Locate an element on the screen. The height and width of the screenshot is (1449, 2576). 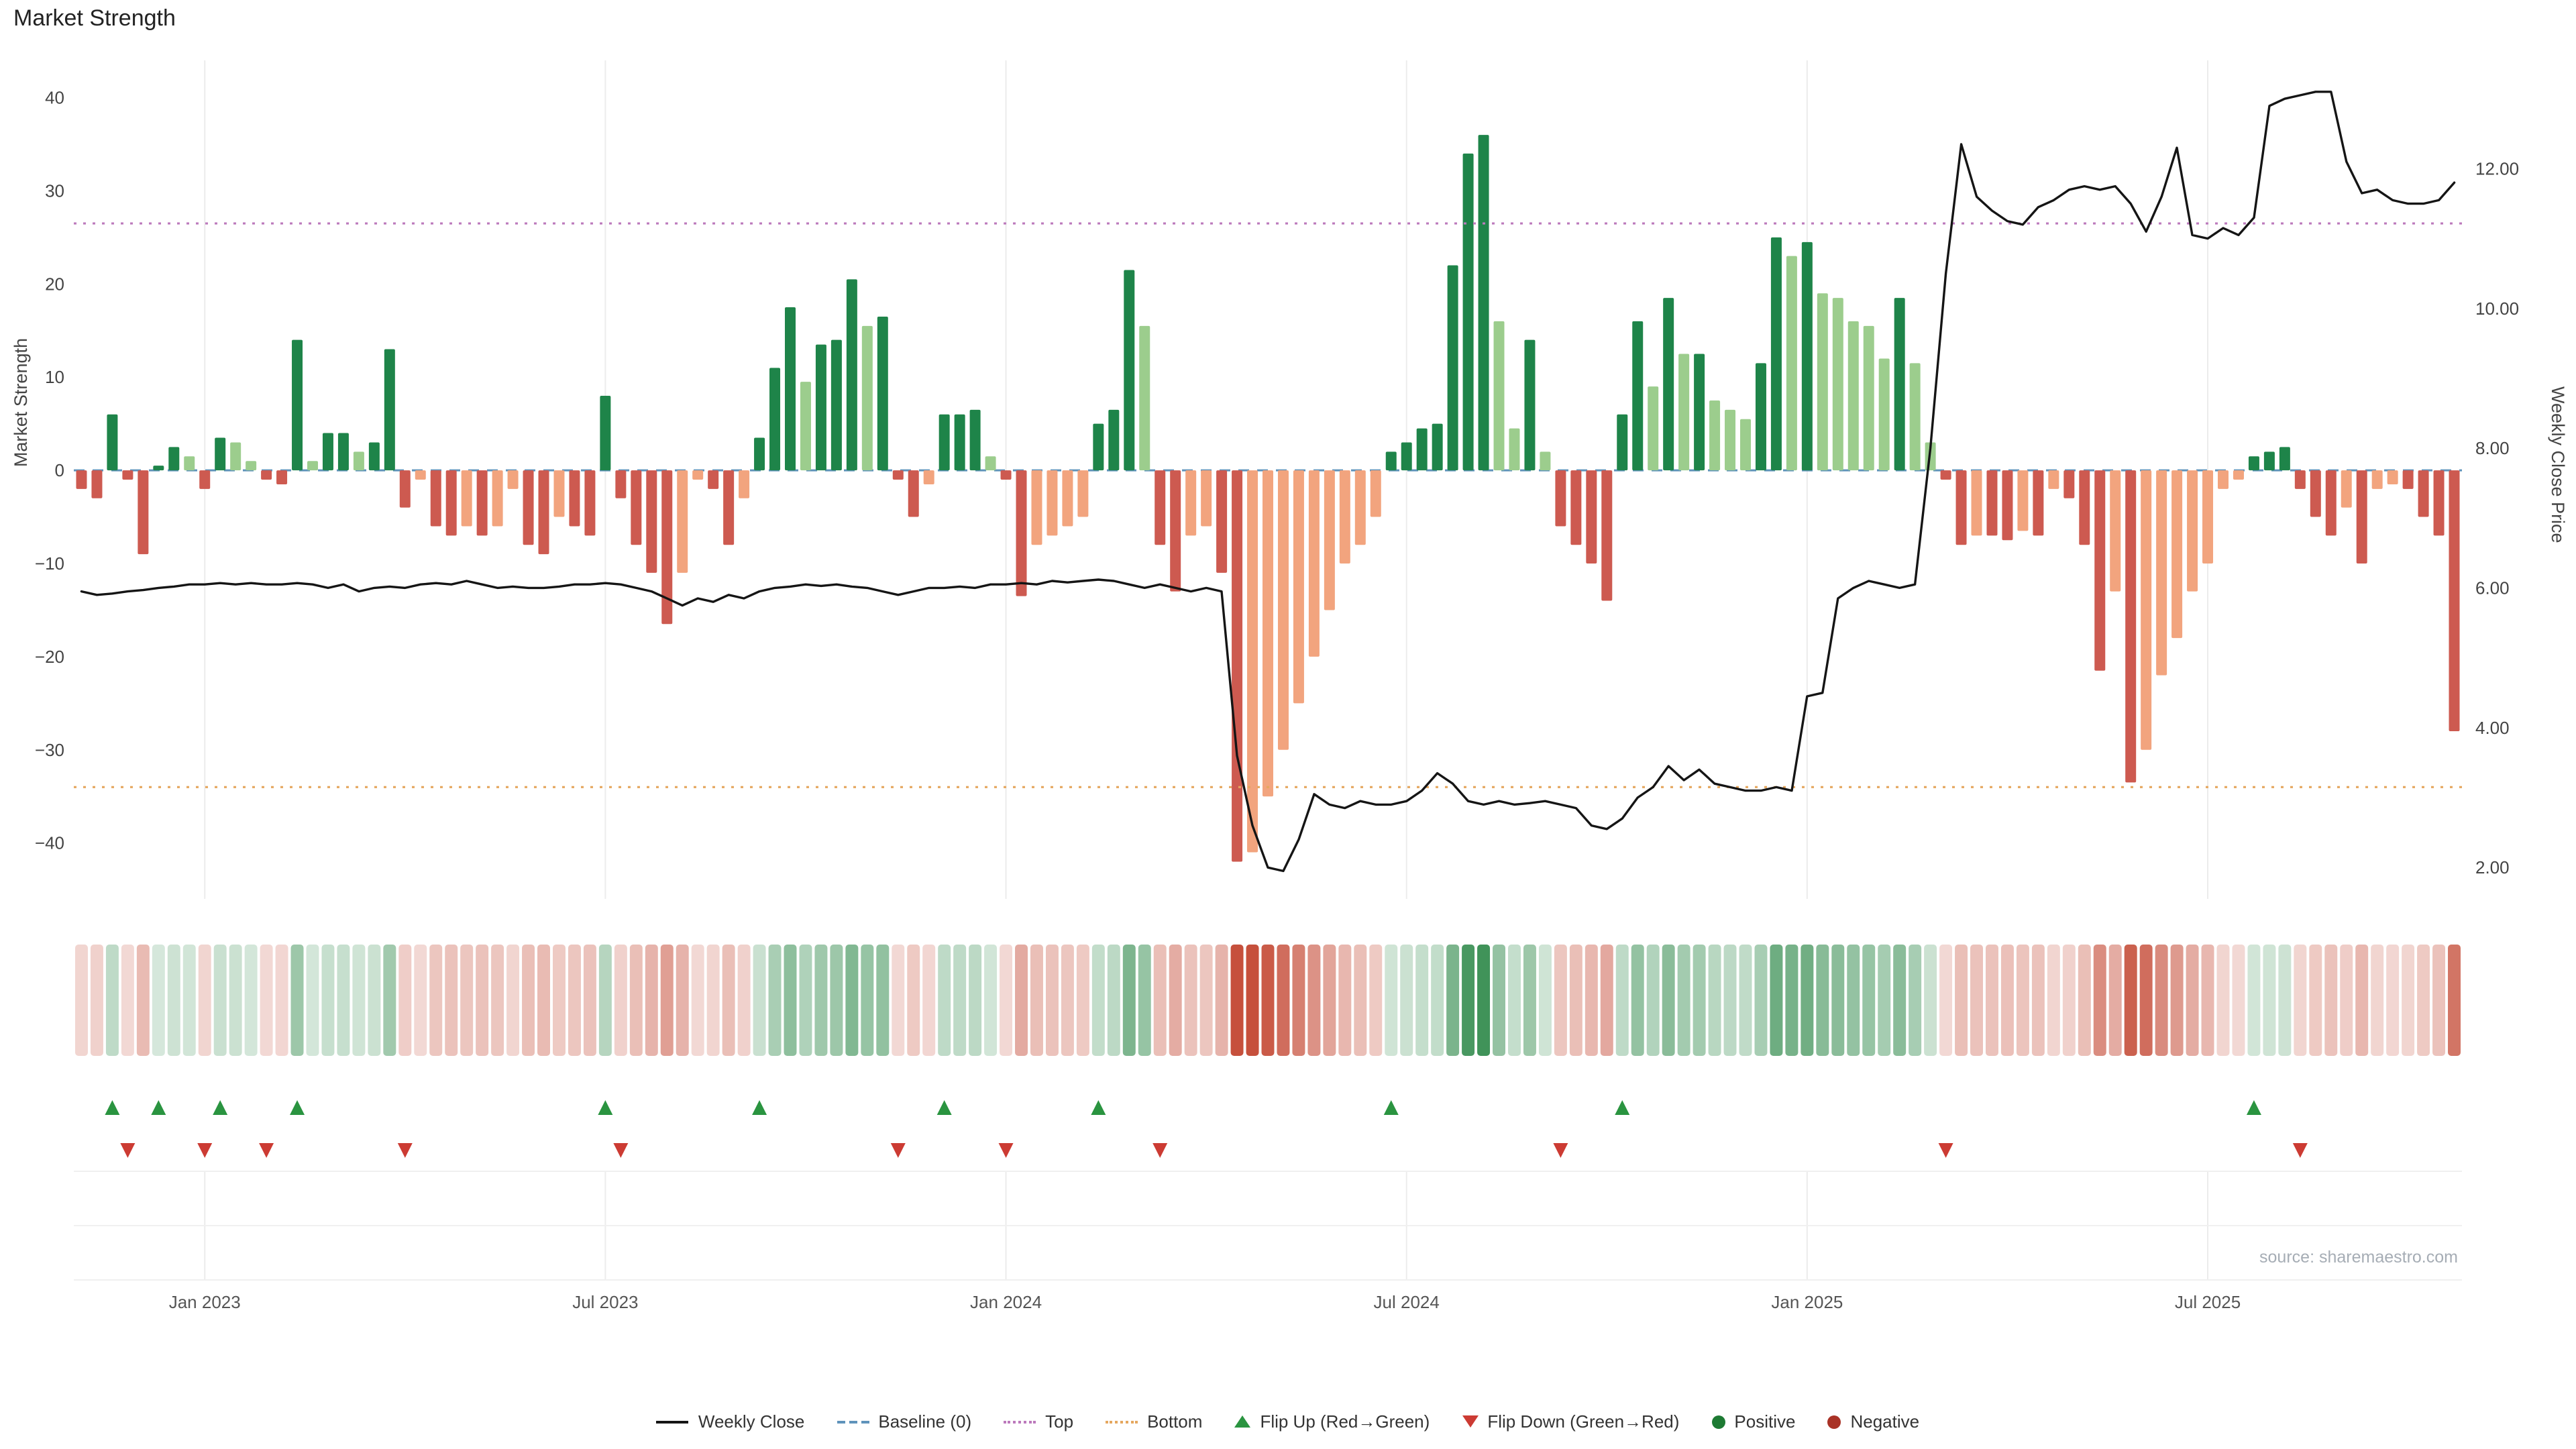
legend-swatch-dot-purple is located at coordinates (1020, 1421).